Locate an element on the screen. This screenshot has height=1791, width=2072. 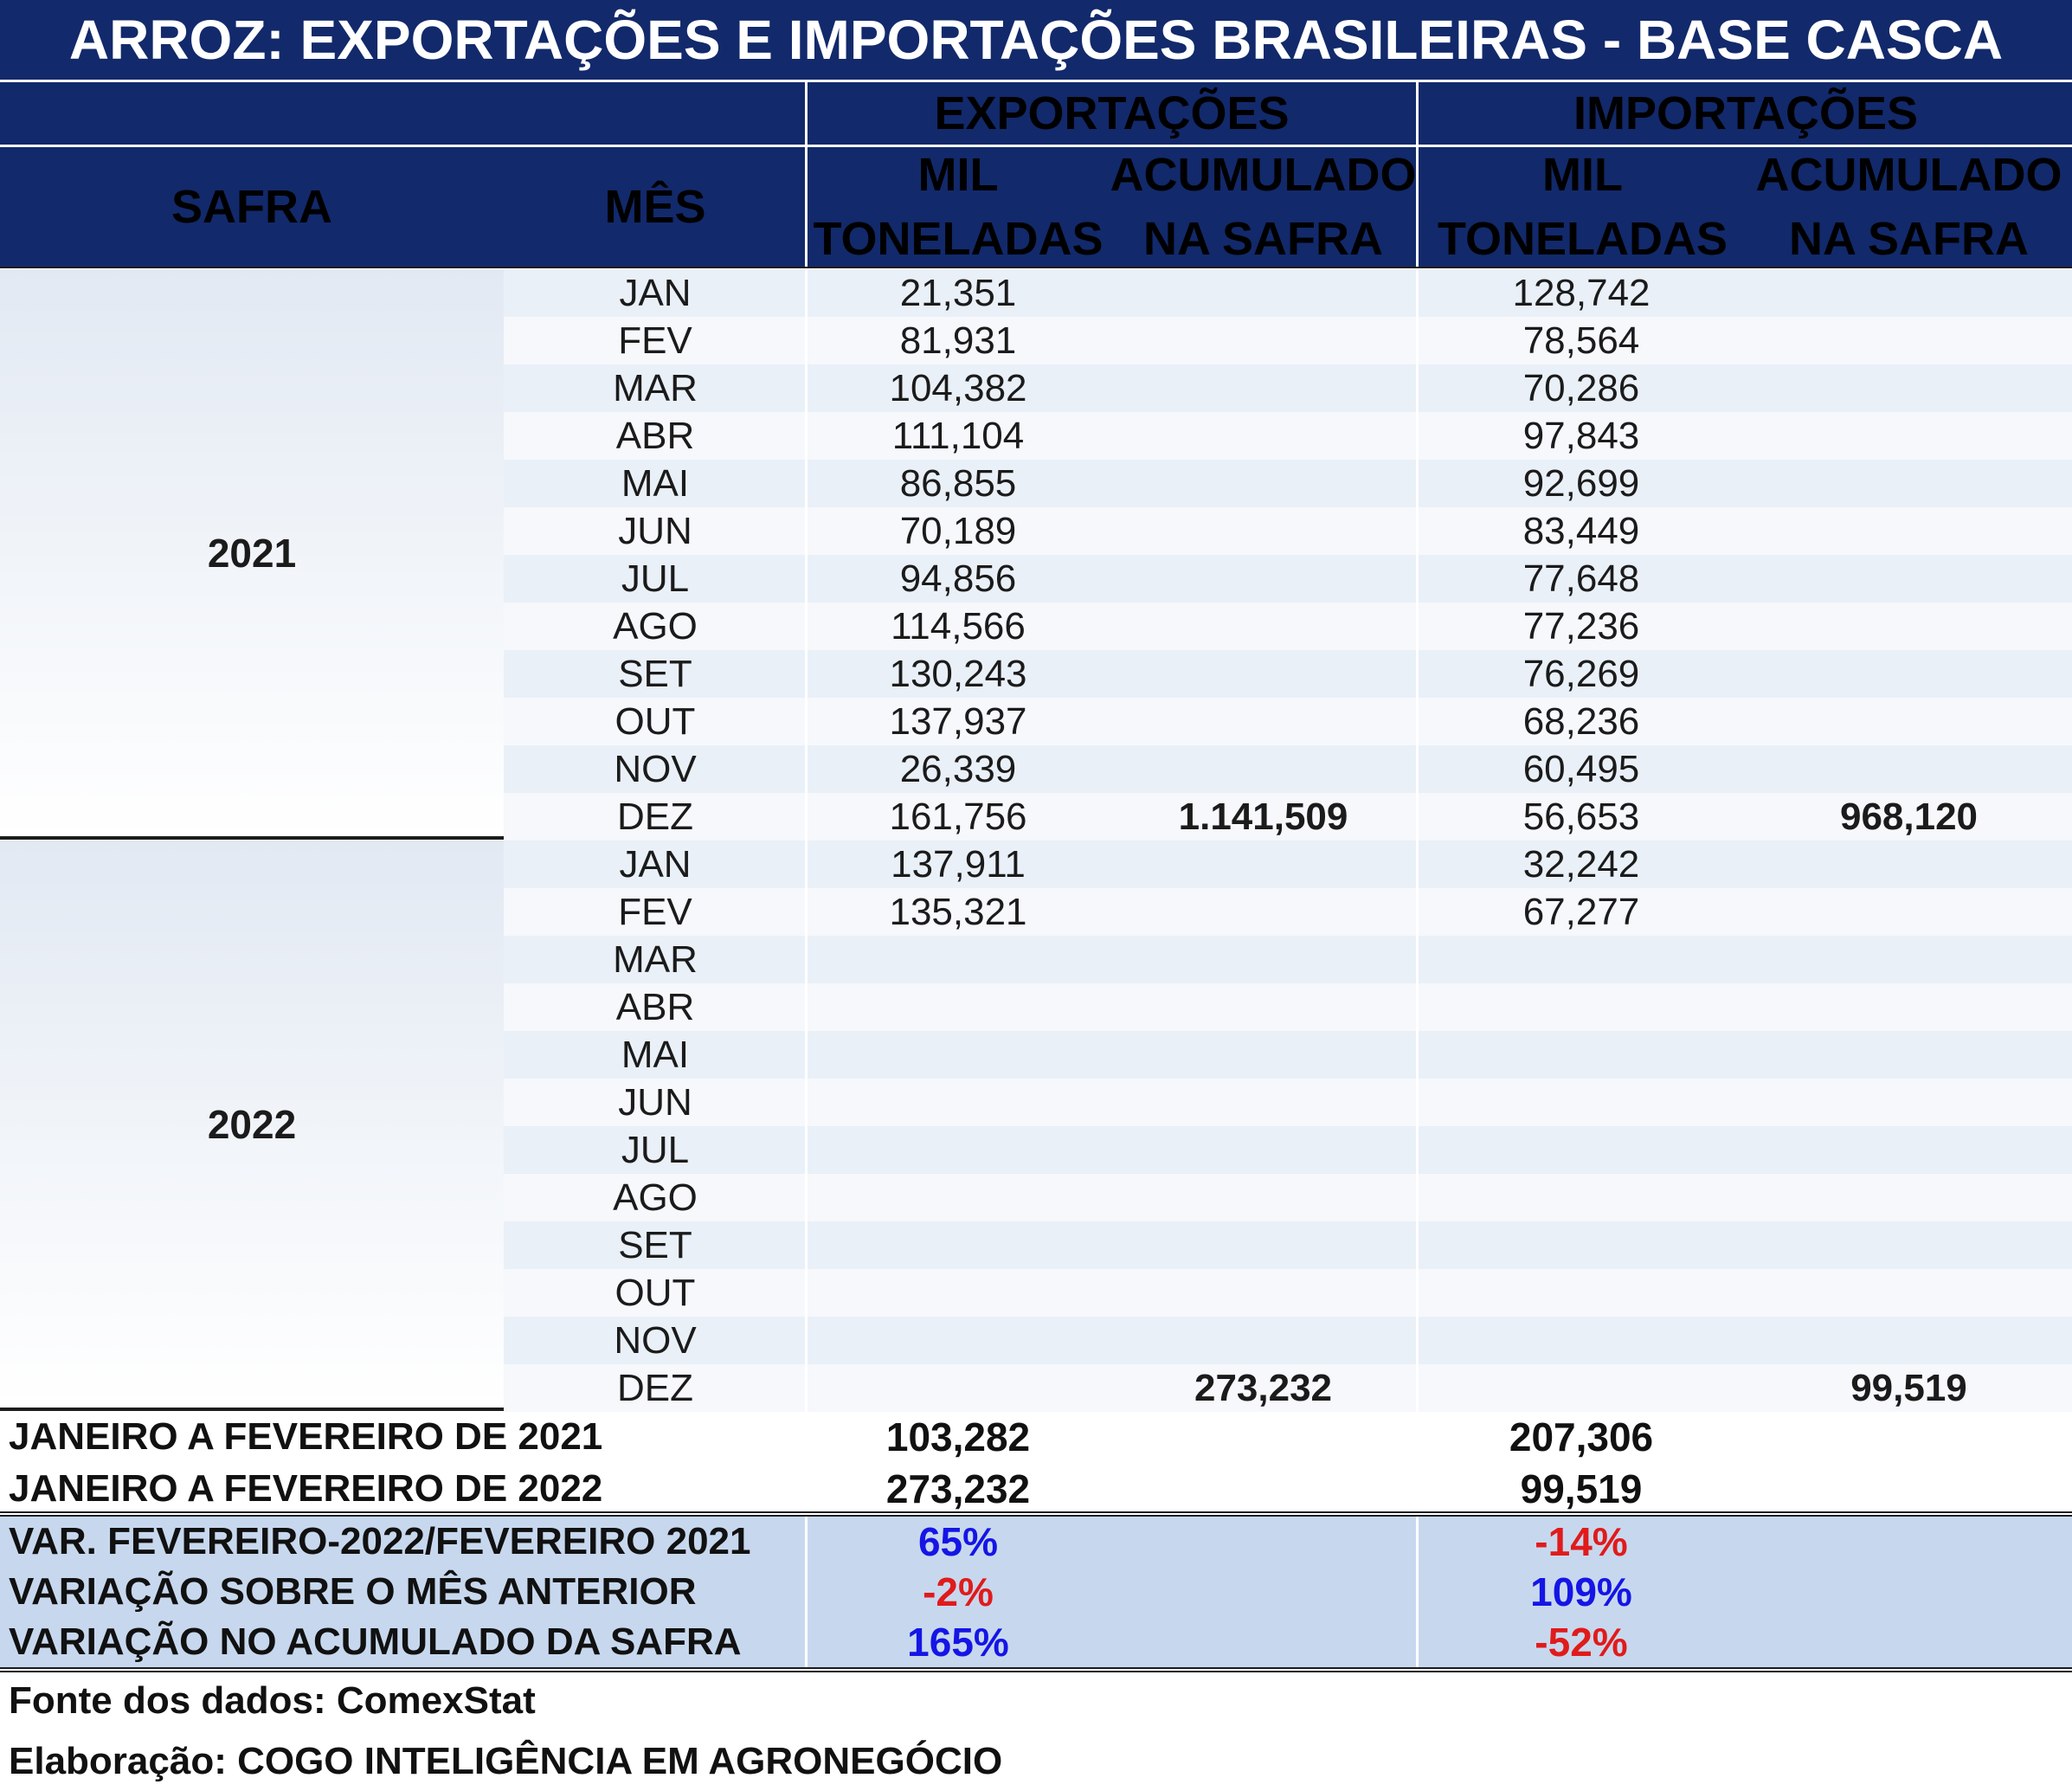
exports-volume-header: MIL TONELADAS is located at coordinates (959, 207).